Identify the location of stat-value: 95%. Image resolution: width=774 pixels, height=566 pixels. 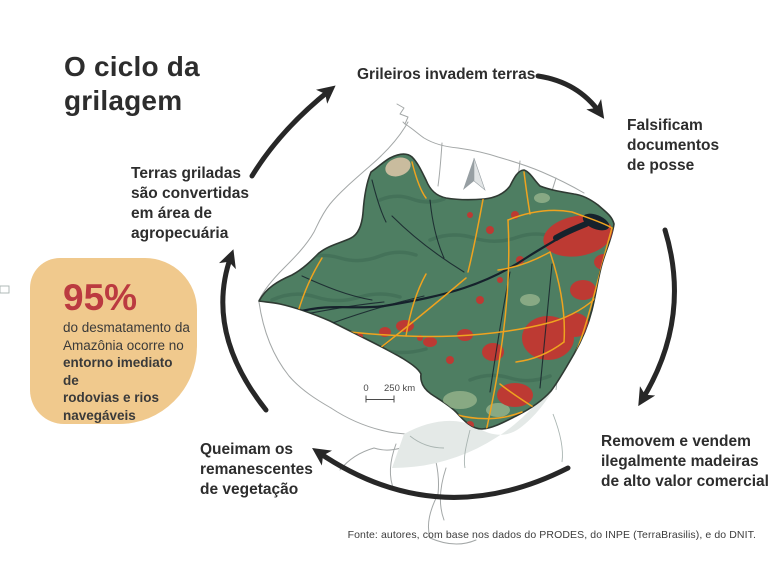
(100, 297).